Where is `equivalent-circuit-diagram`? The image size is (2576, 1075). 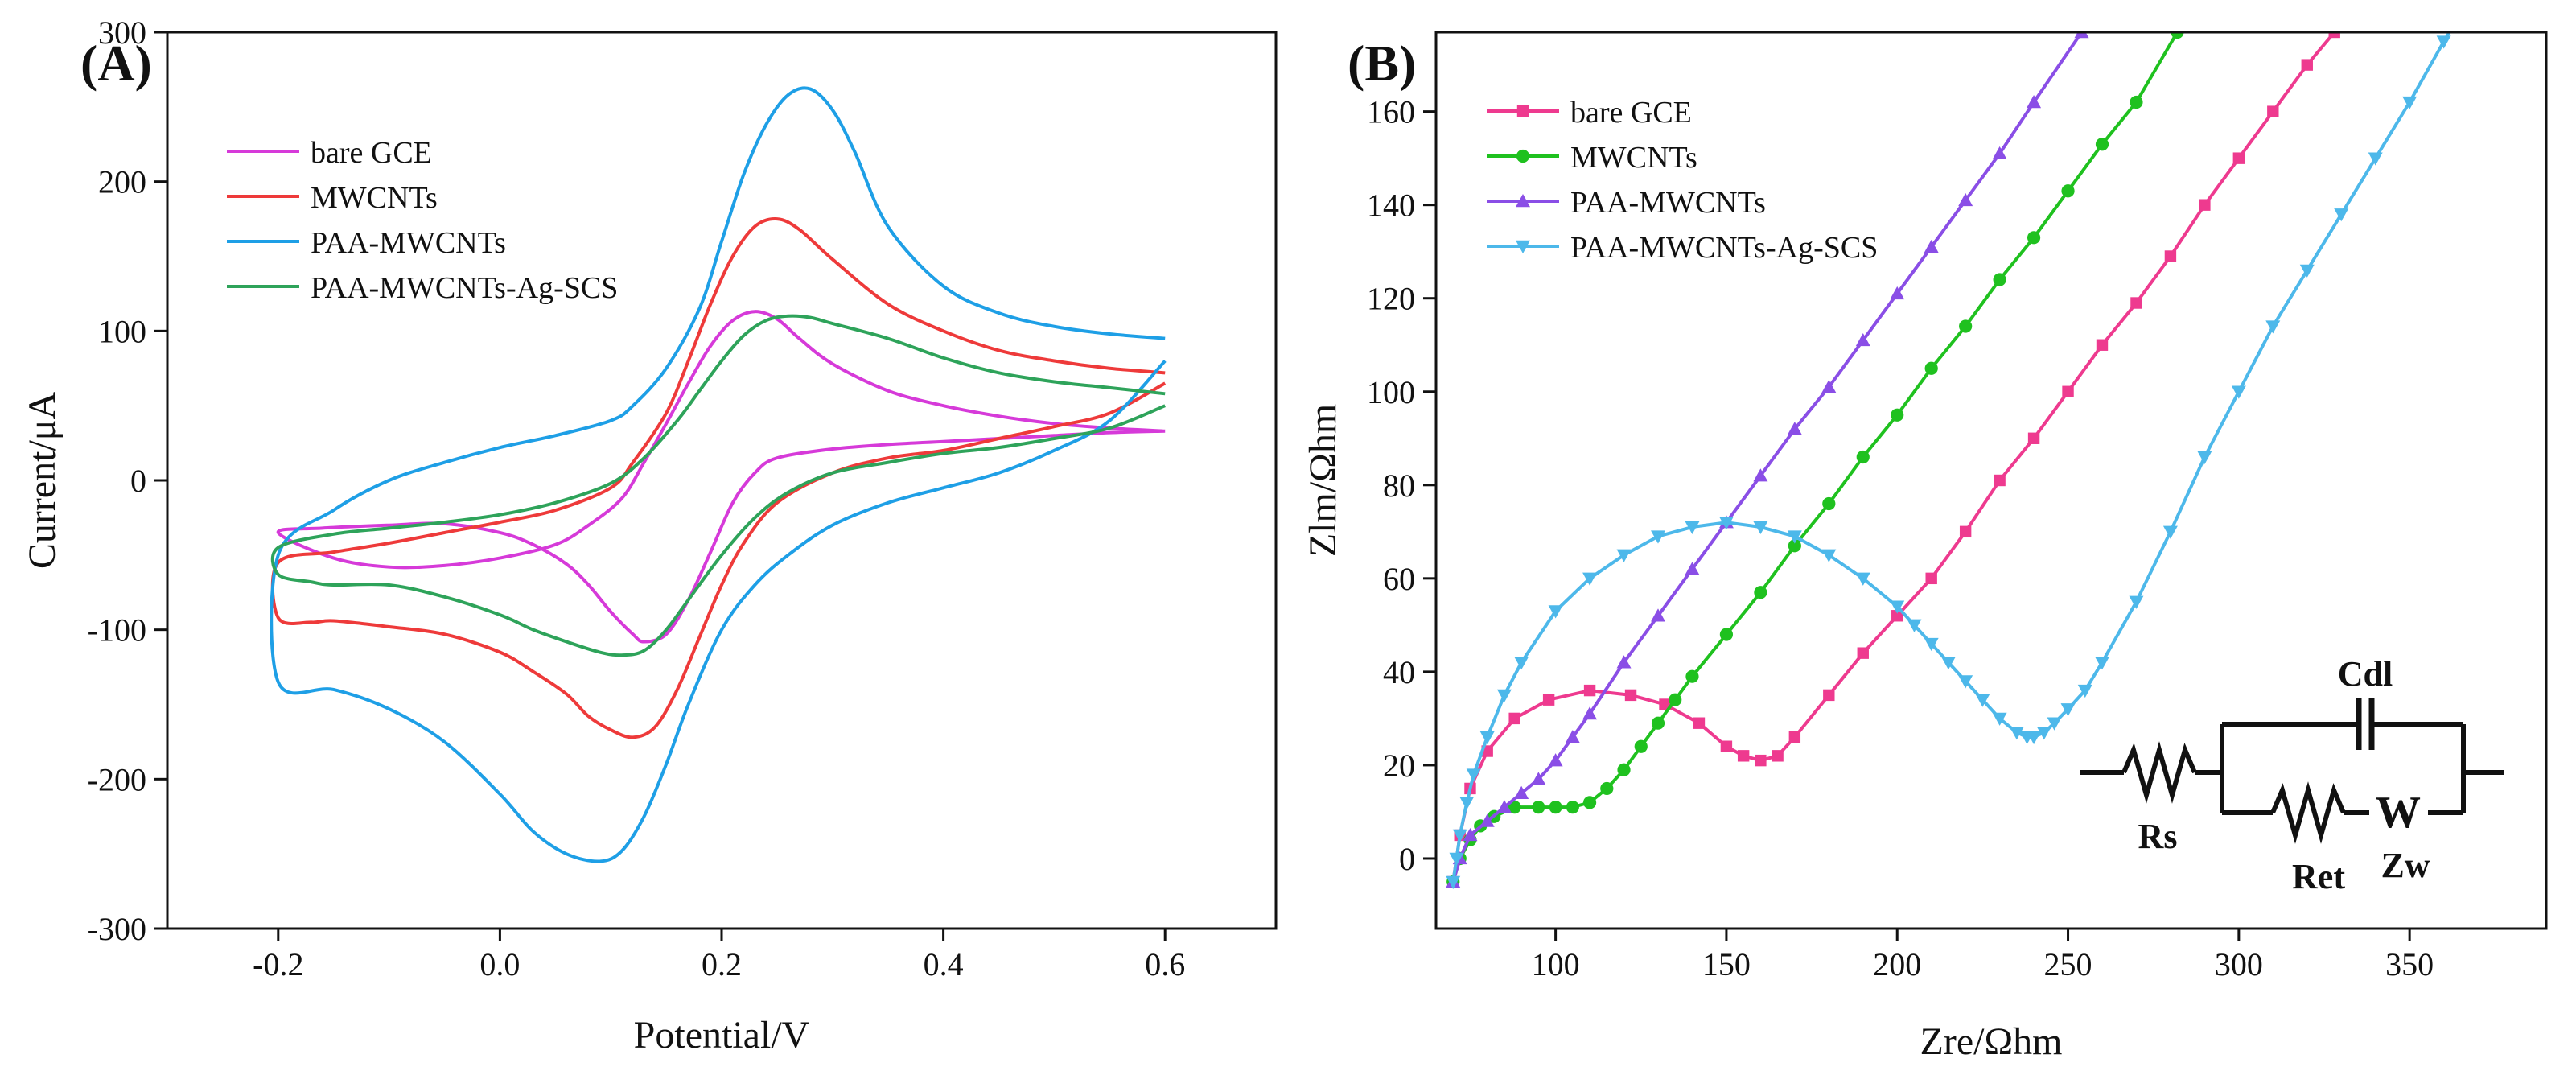 equivalent-circuit-diagram is located at coordinates (2292, 771).